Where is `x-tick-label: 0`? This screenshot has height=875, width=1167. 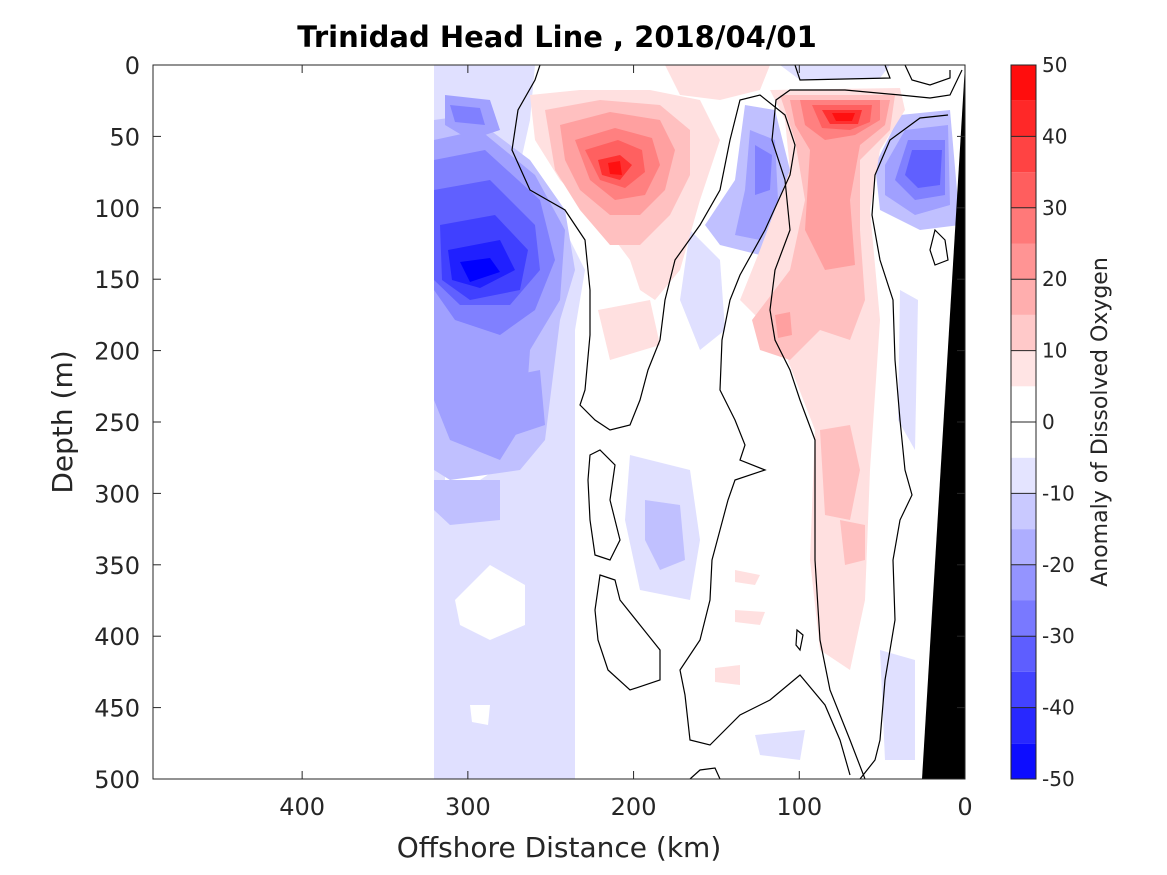
x-tick-label: 0 is located at coordinates (964, 807).